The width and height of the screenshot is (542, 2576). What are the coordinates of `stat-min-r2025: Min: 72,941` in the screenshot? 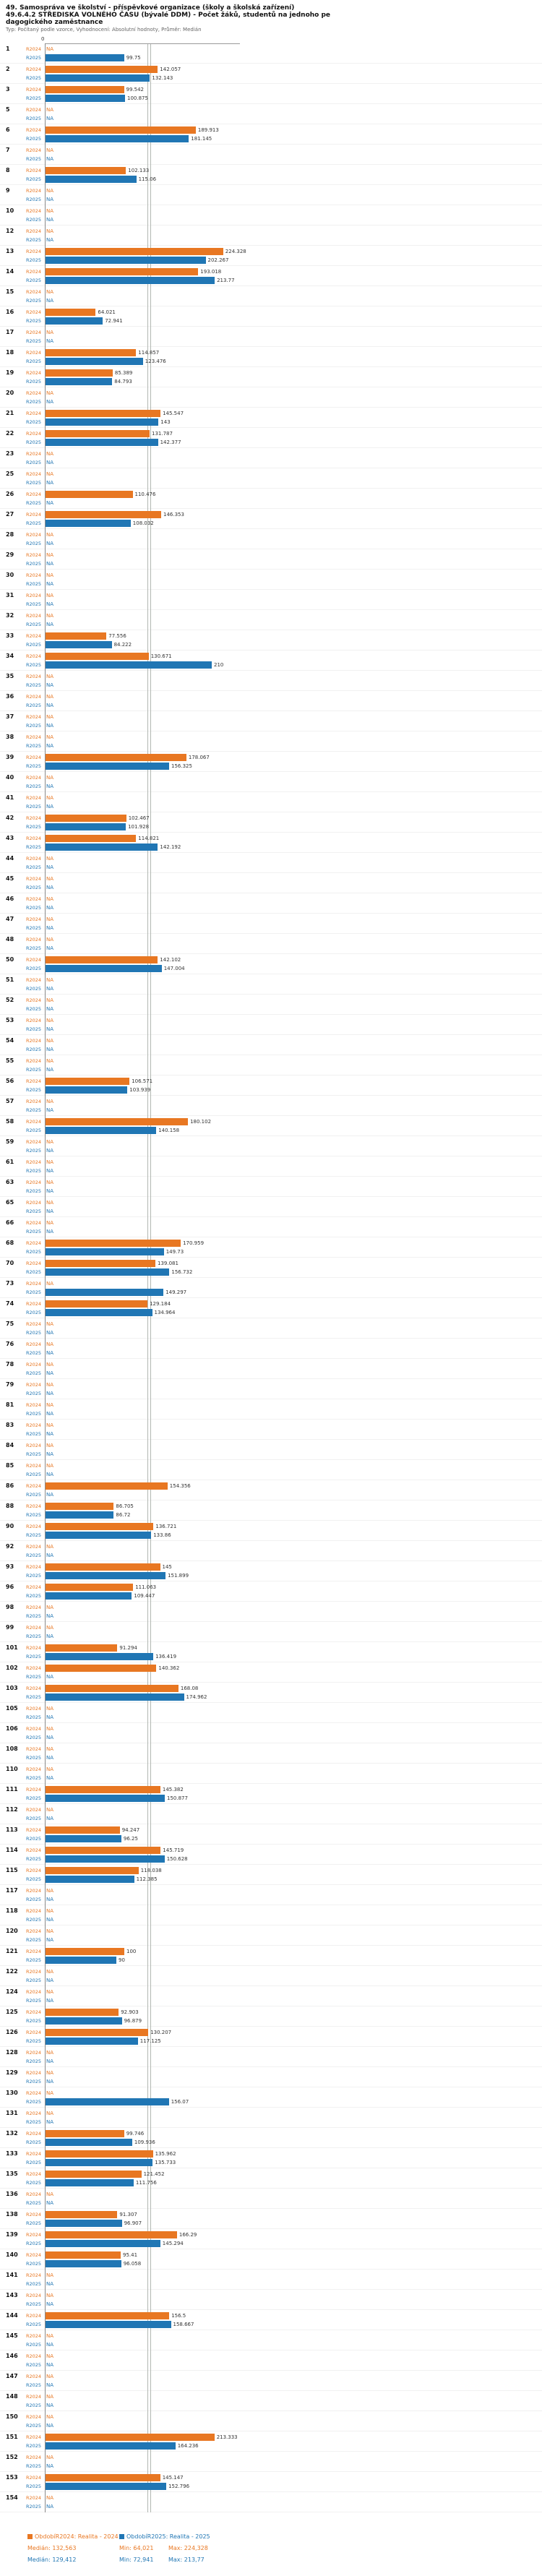 It's located at (136, 2559).